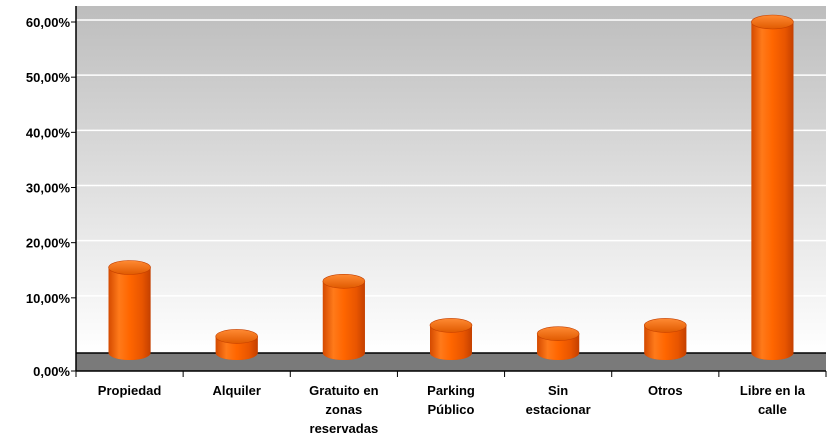  I want to click on x-category-label: Alquiler, so click(237, 390).